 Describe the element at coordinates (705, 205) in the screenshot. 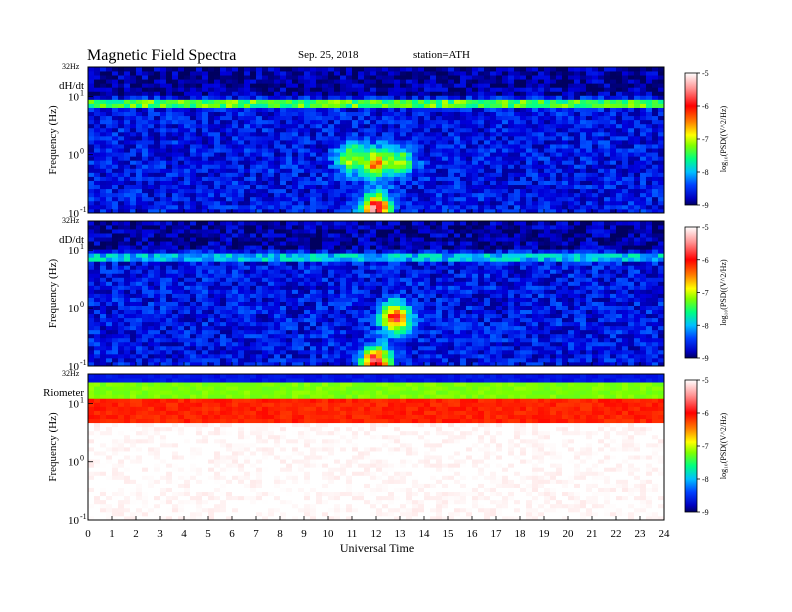

I see `colorbar-tick-label: -9` at that location.